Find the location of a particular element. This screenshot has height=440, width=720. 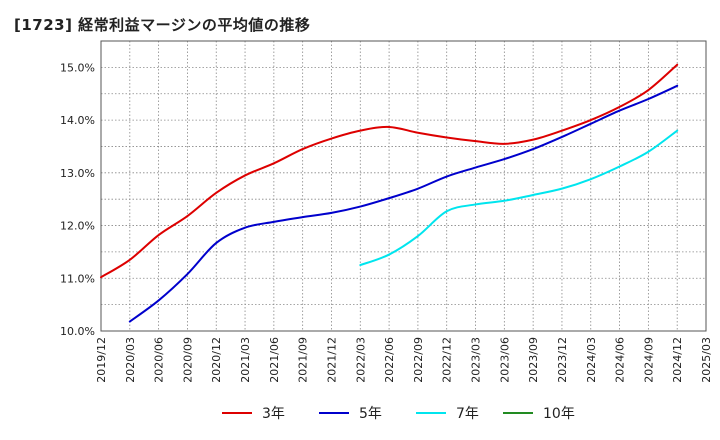

y-tick-label: 12.0% is located at coordinates (77, 226).